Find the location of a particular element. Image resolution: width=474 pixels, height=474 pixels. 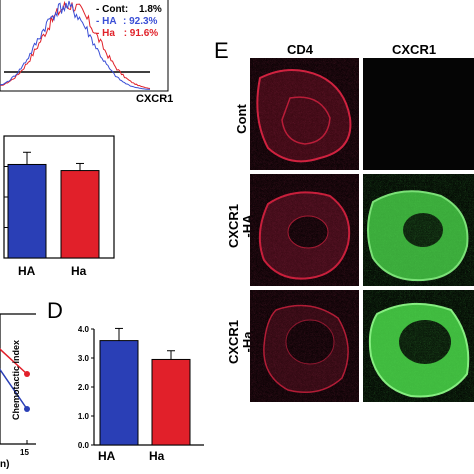

bar2-xtick-ha: HA is located at coordinates (107, 456).